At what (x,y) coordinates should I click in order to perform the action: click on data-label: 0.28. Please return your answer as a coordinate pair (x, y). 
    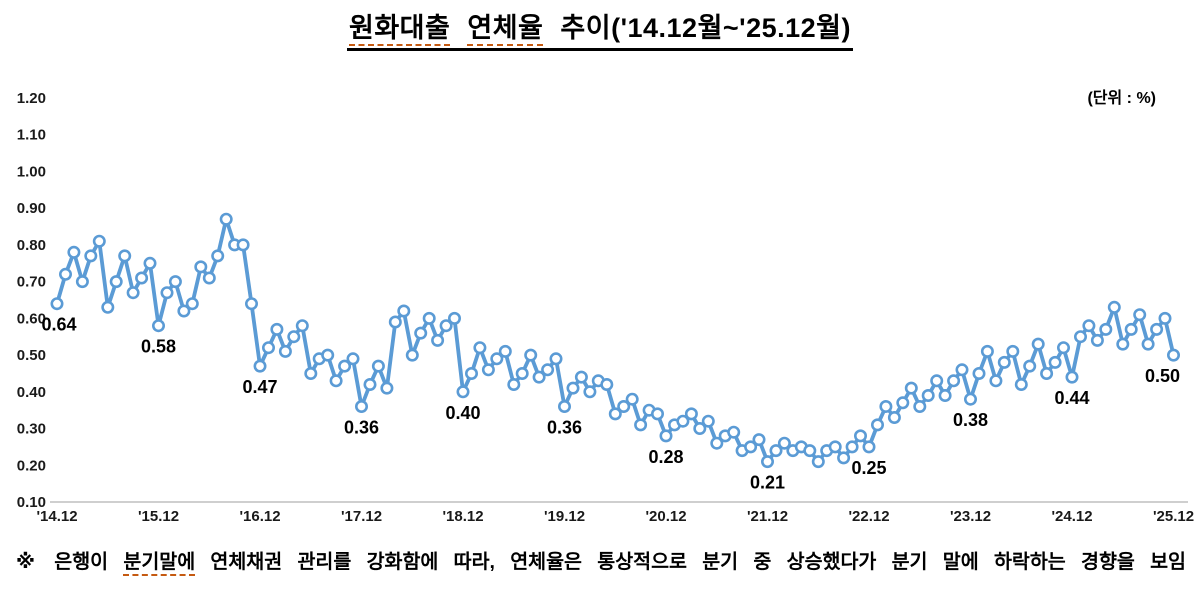
    Looking at the image, I should click on (665, 457).